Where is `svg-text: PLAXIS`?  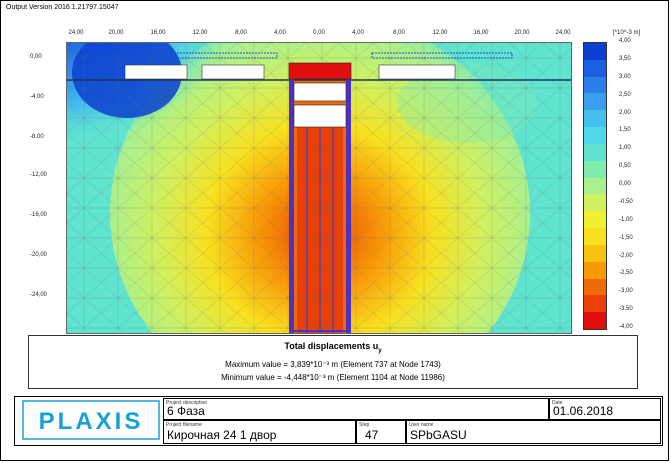
svg-text: PLAXIS is located at coordinates (91, 421).